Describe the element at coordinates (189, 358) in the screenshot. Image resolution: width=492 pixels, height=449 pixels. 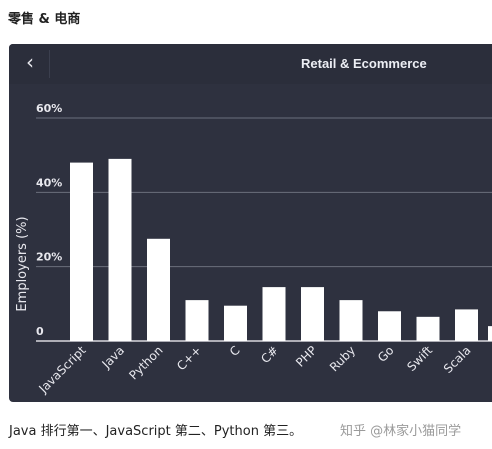
I see `x-tick-label: C++` at that location.